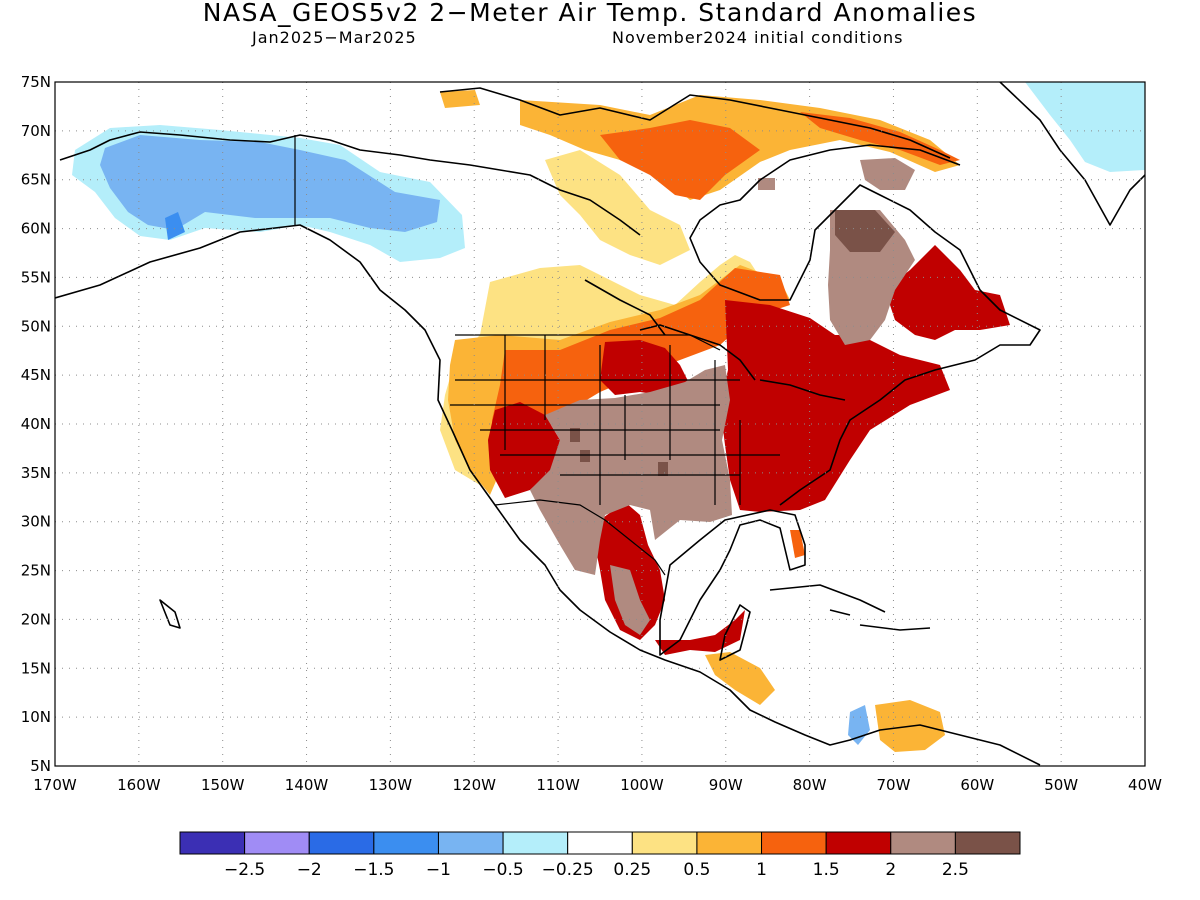 The width and height of the screenshot is (1200, 900). Describe the element at coordinates (558, 785) in the screenshot. I see `lon-tick-label: 110W` at that location.